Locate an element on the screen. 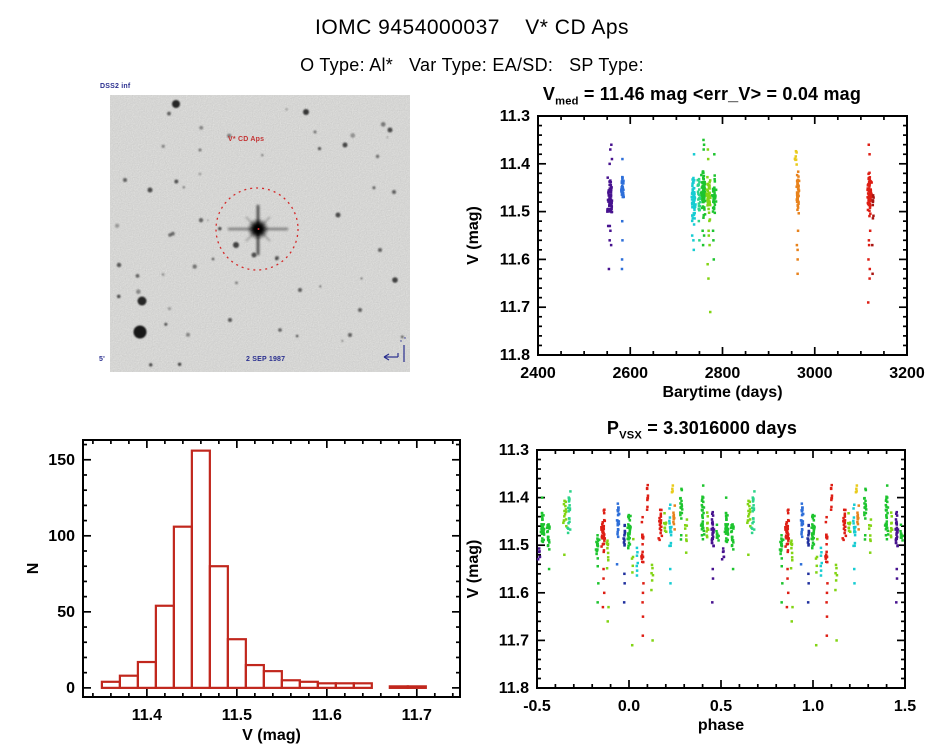  vmed-value: = 11.46 mag <err_V> = 0.04 mag is located at coordinates (720, 94).